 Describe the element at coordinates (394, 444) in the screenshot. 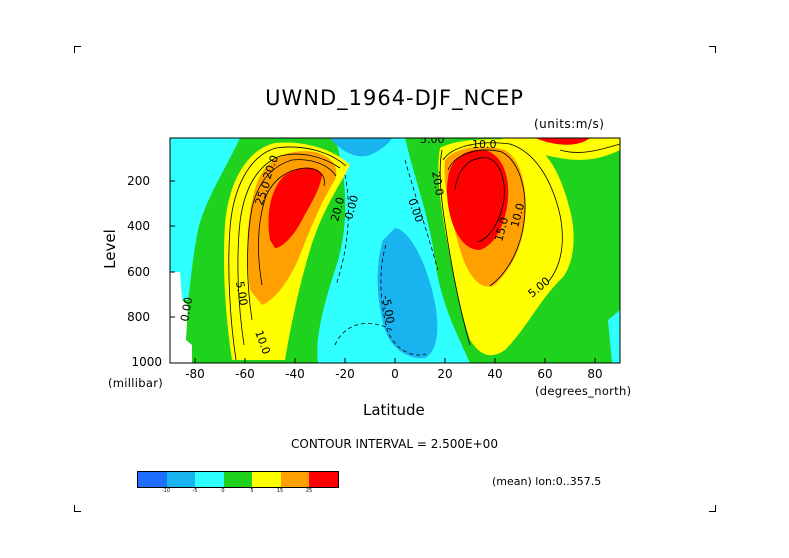

I see `contour-interval-text: CONTOUR INTERVAL = 2.500E+00` at that location.